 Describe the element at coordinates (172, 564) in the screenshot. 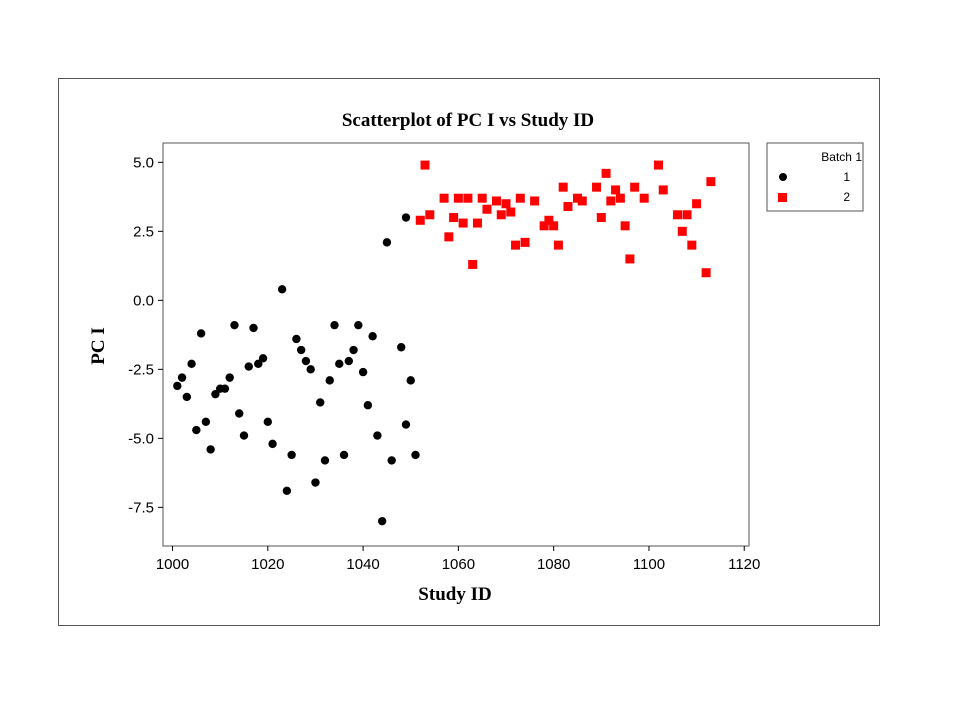

I see `x-tick-label: 1000` at that location.